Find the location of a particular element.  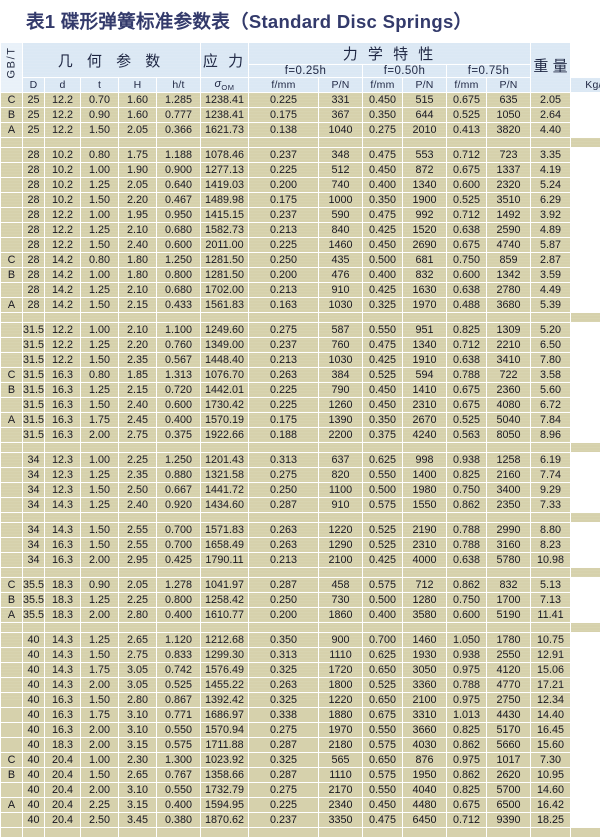

cell-value: 10.2 is located at coordinates (63, 170).